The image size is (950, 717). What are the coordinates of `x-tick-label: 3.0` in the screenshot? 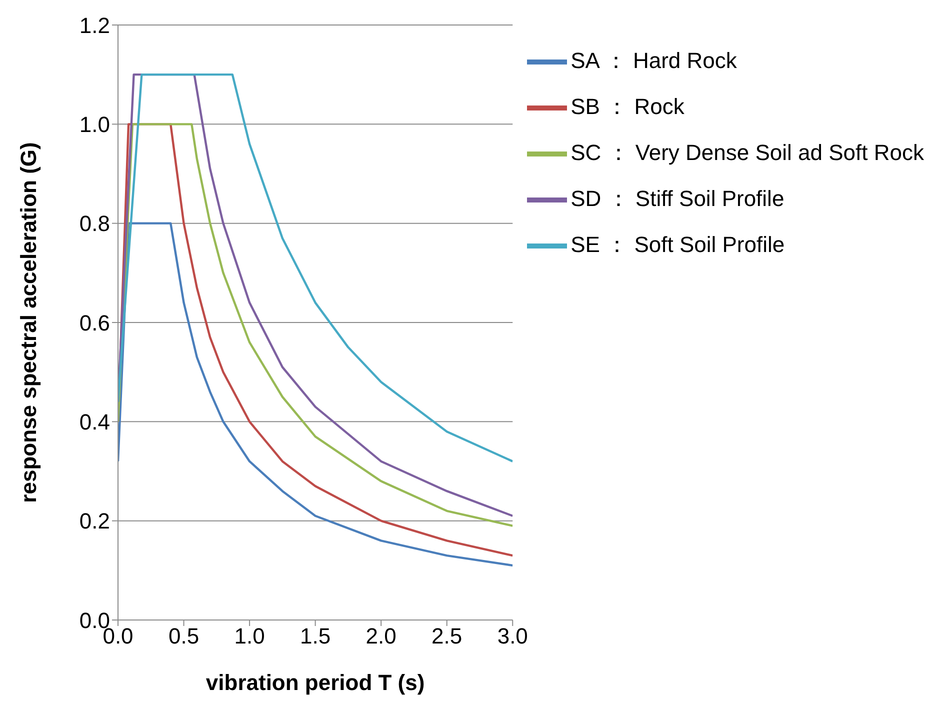 It's located at (512, 636).